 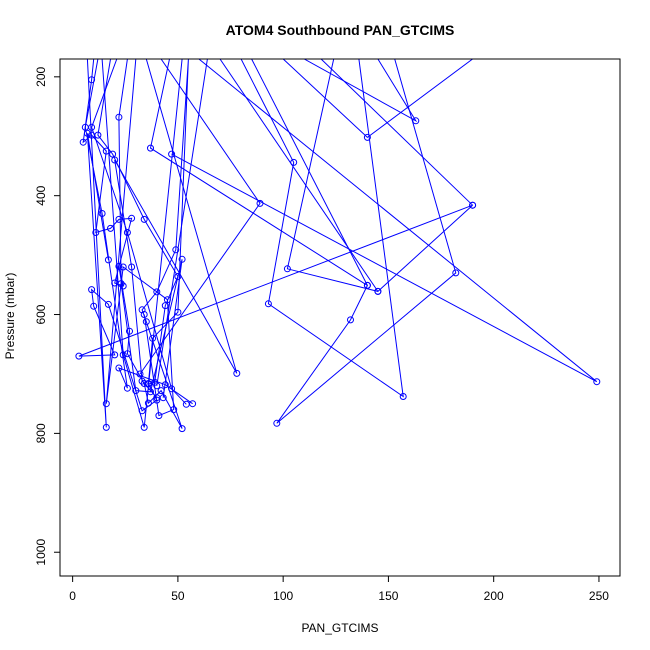 What do you see at coordinates (340, 30) in the screenshot?
I see `chart-title: ATOM4 Southbound PAN_GTCIMS` at bounding box center [340, 30].